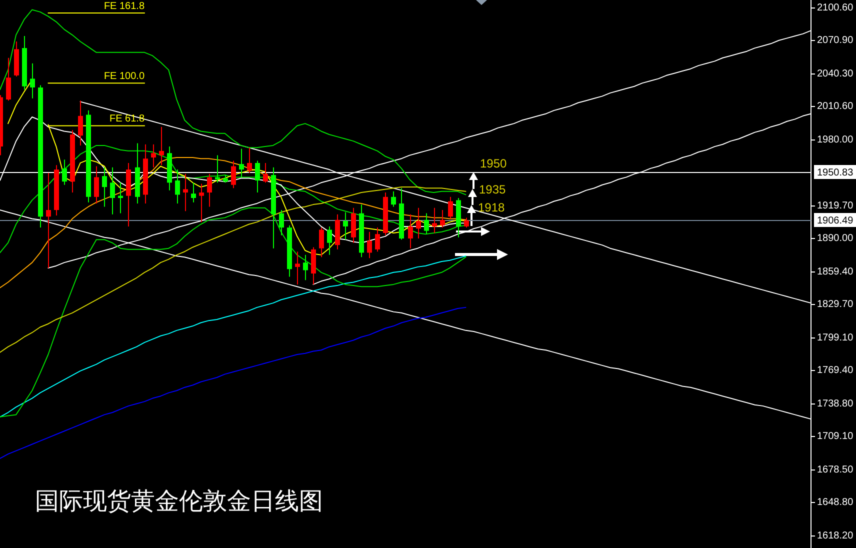 The height and width of the screenshot is (548, 856). What do you see at coordinates (835, 220) in the screenshot?
I see `ref-line-label: 1906.49` at bounding box center [835, 220].